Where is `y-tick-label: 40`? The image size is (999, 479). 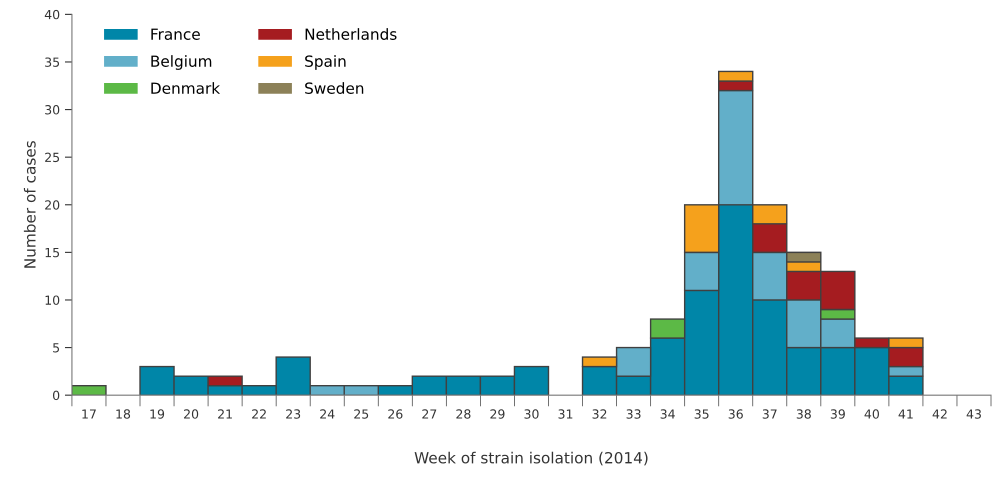 y-tick-label: 40 is located at coordinates (52, 15).